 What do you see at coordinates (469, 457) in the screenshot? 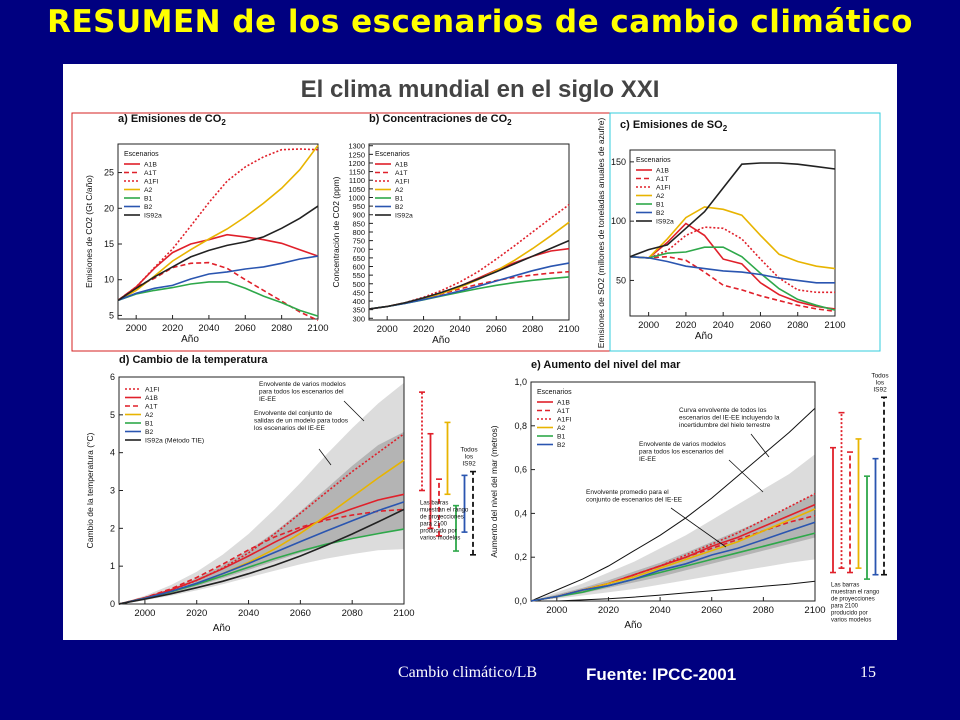
I see `bars-all-label-d-1: los` at bounding box center [469, 457].